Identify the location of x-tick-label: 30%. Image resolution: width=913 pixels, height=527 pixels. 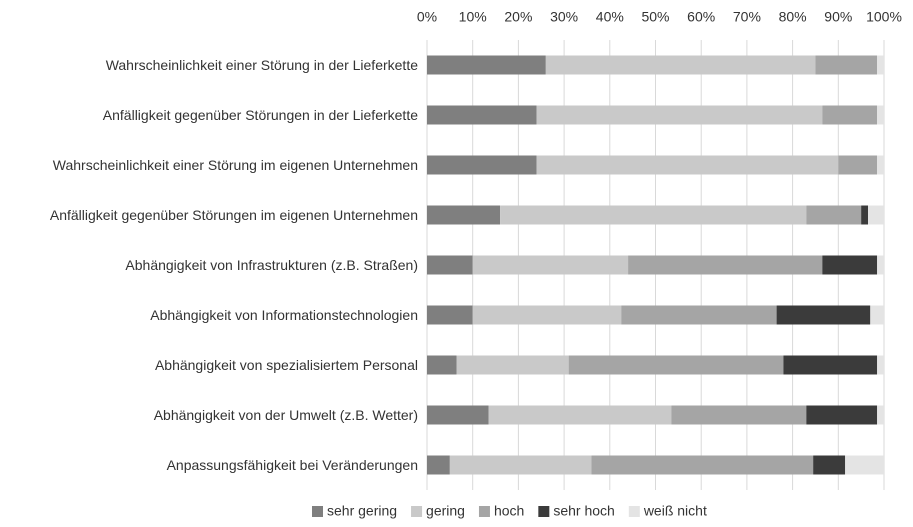
(564, 17).